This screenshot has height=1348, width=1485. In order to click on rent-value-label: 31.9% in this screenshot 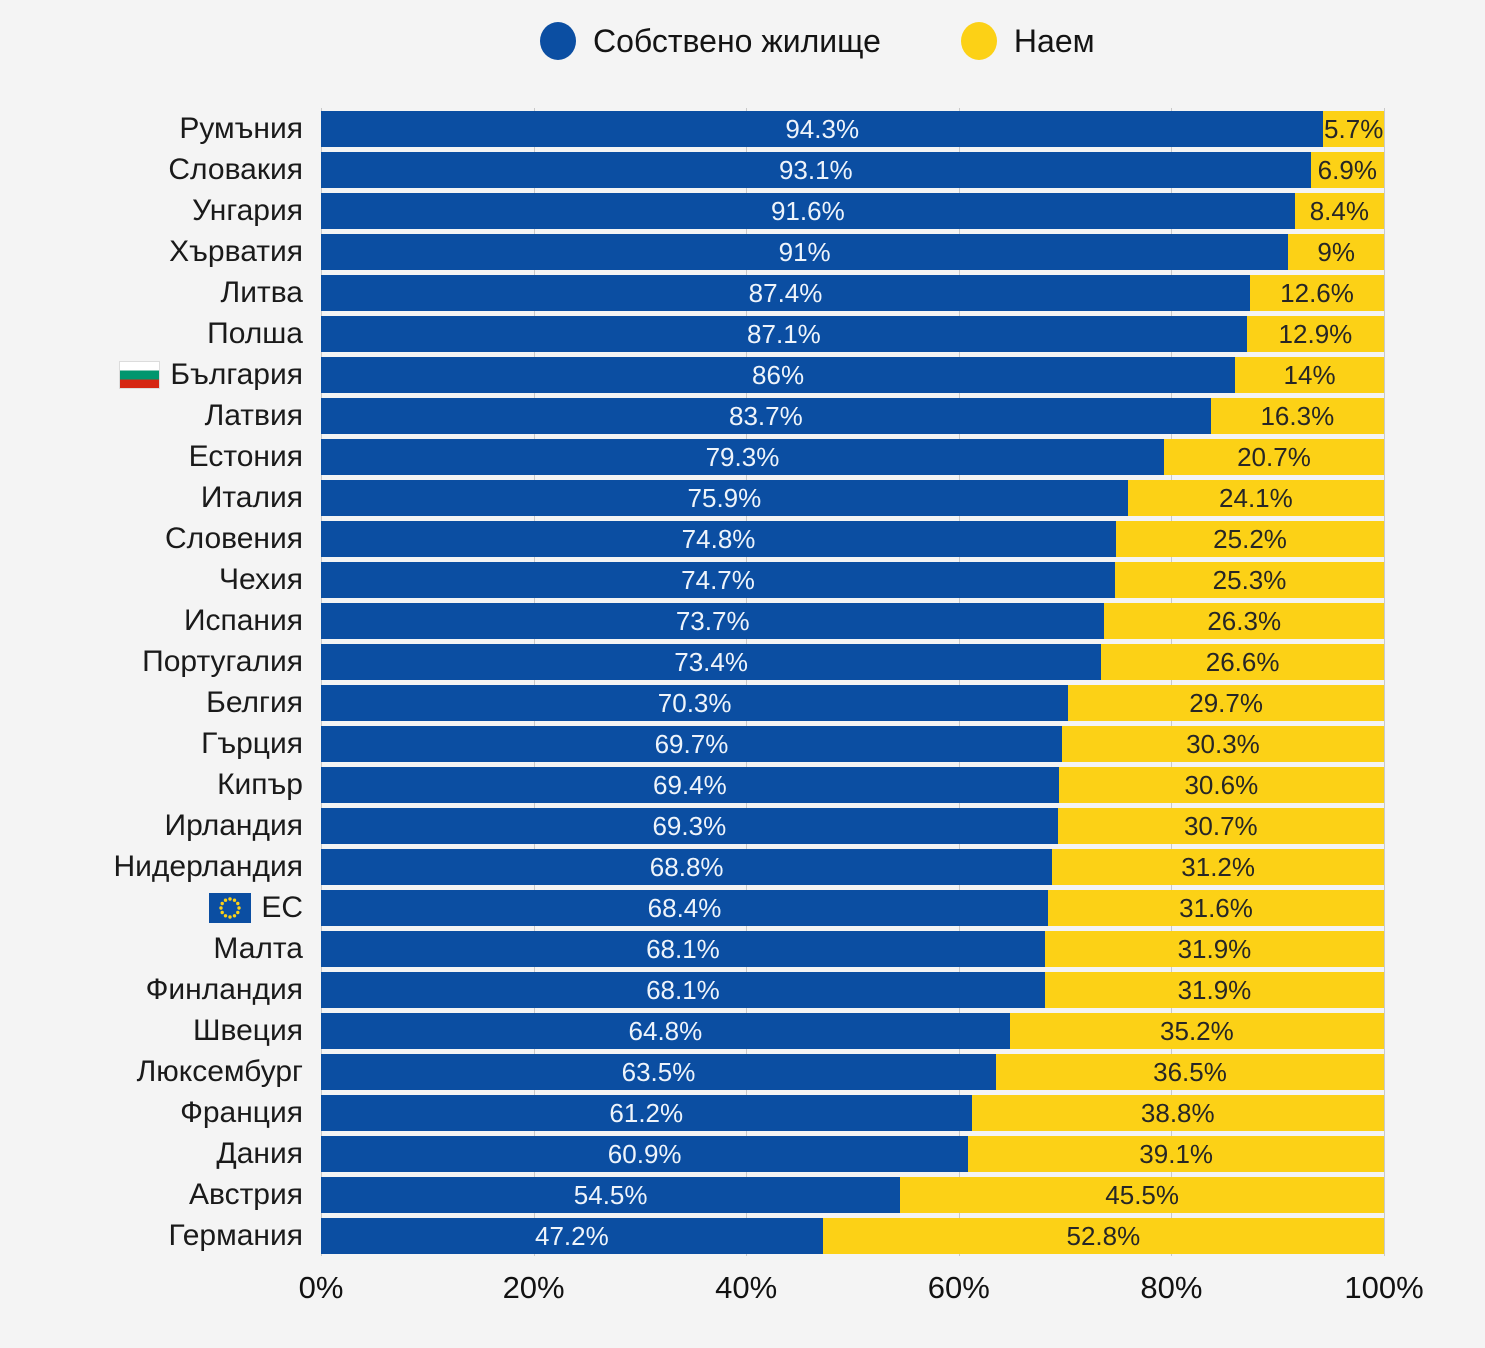, I will do `click(1214, 948)`.